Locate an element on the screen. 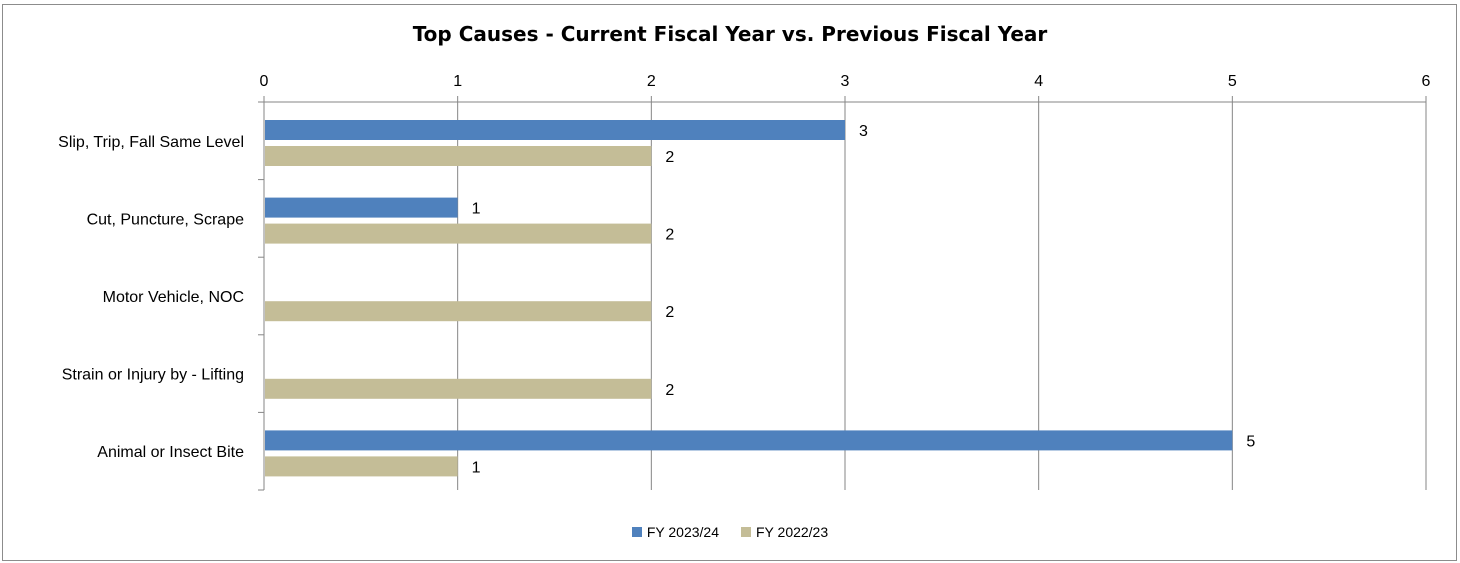 The height and width of the screenshot is (563, 1460). legend-item-fy-2023-24: FY 2023/24 is located at coordinates (675, 532).